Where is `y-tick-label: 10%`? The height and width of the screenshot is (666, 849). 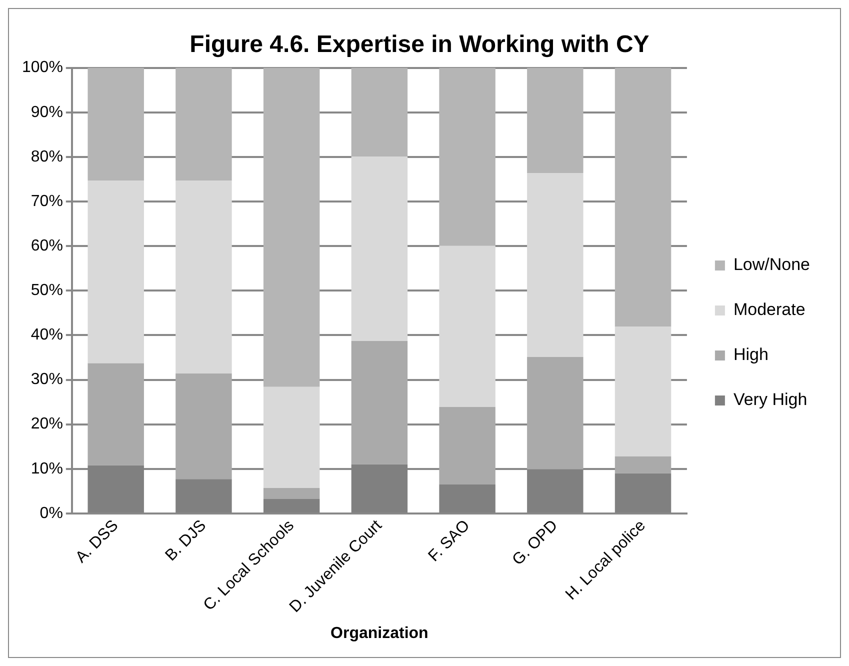 y-tick-label: 10% is located at coordinates (46, 469).